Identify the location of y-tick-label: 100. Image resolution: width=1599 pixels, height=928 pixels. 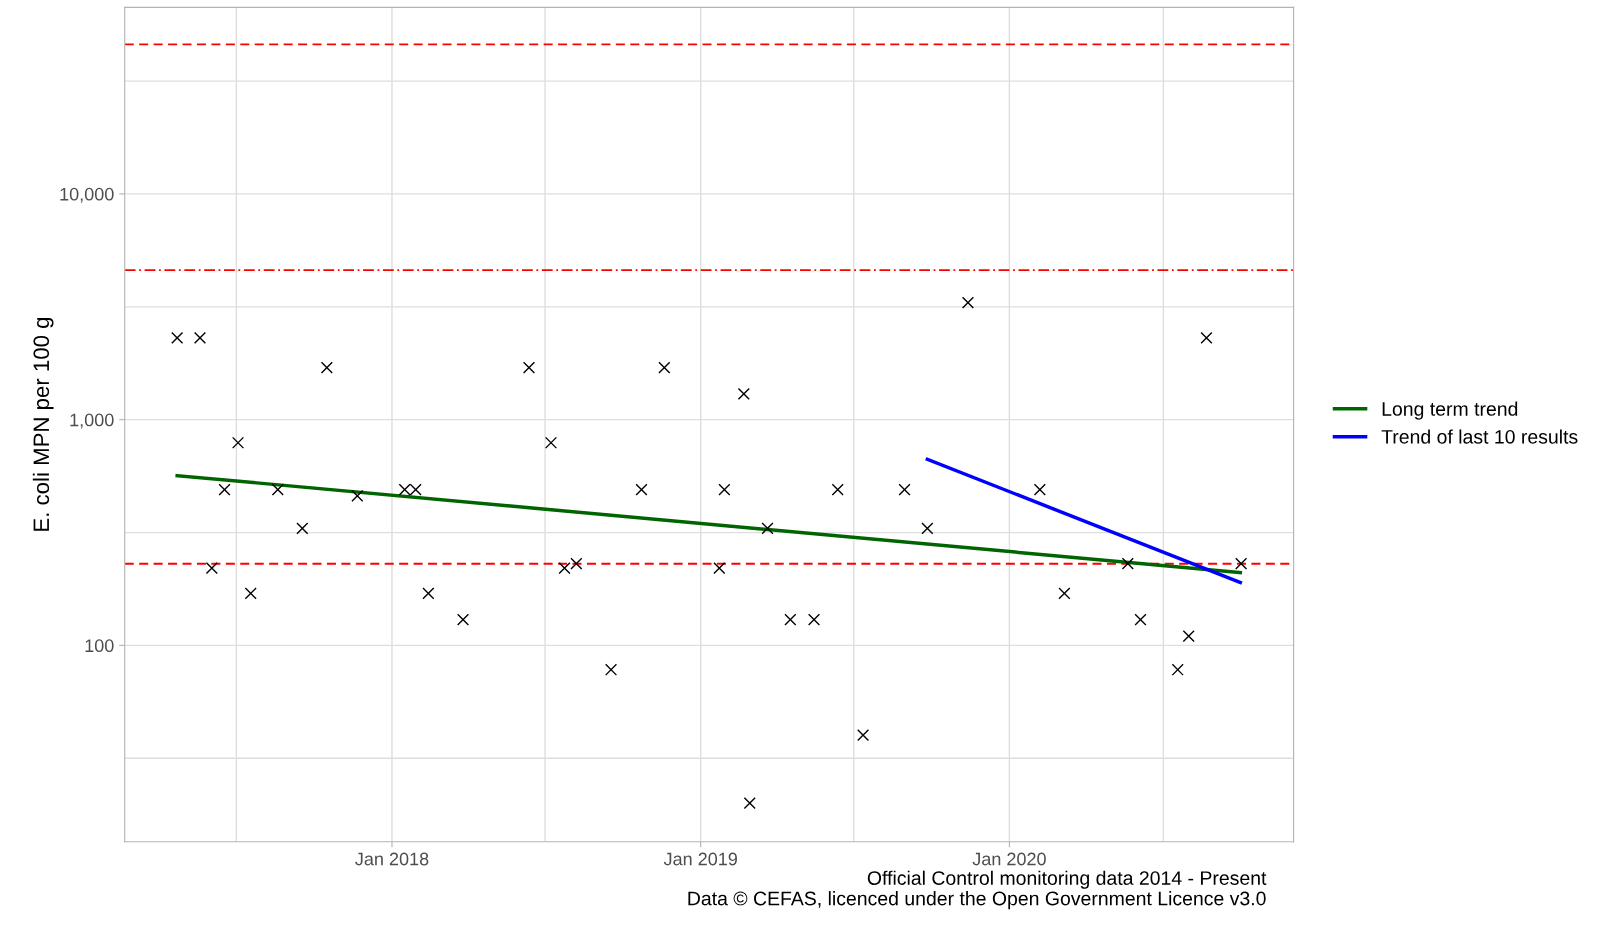
(99, 646).